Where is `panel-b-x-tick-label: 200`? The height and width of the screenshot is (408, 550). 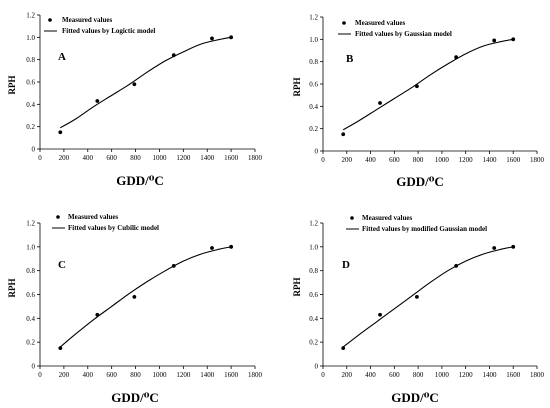
panel-b-x-tick-label: 200 is located at coordinates (347, 160).